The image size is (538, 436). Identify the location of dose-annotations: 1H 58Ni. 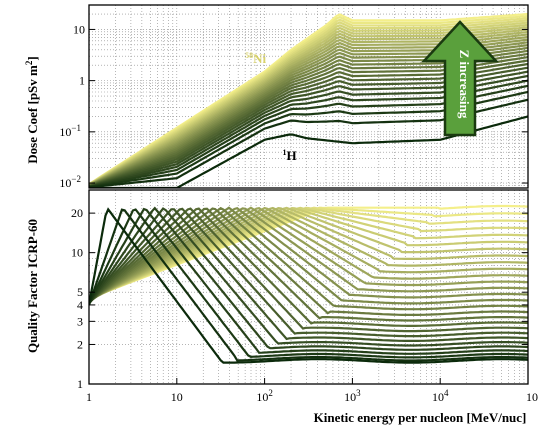
(271, 107).